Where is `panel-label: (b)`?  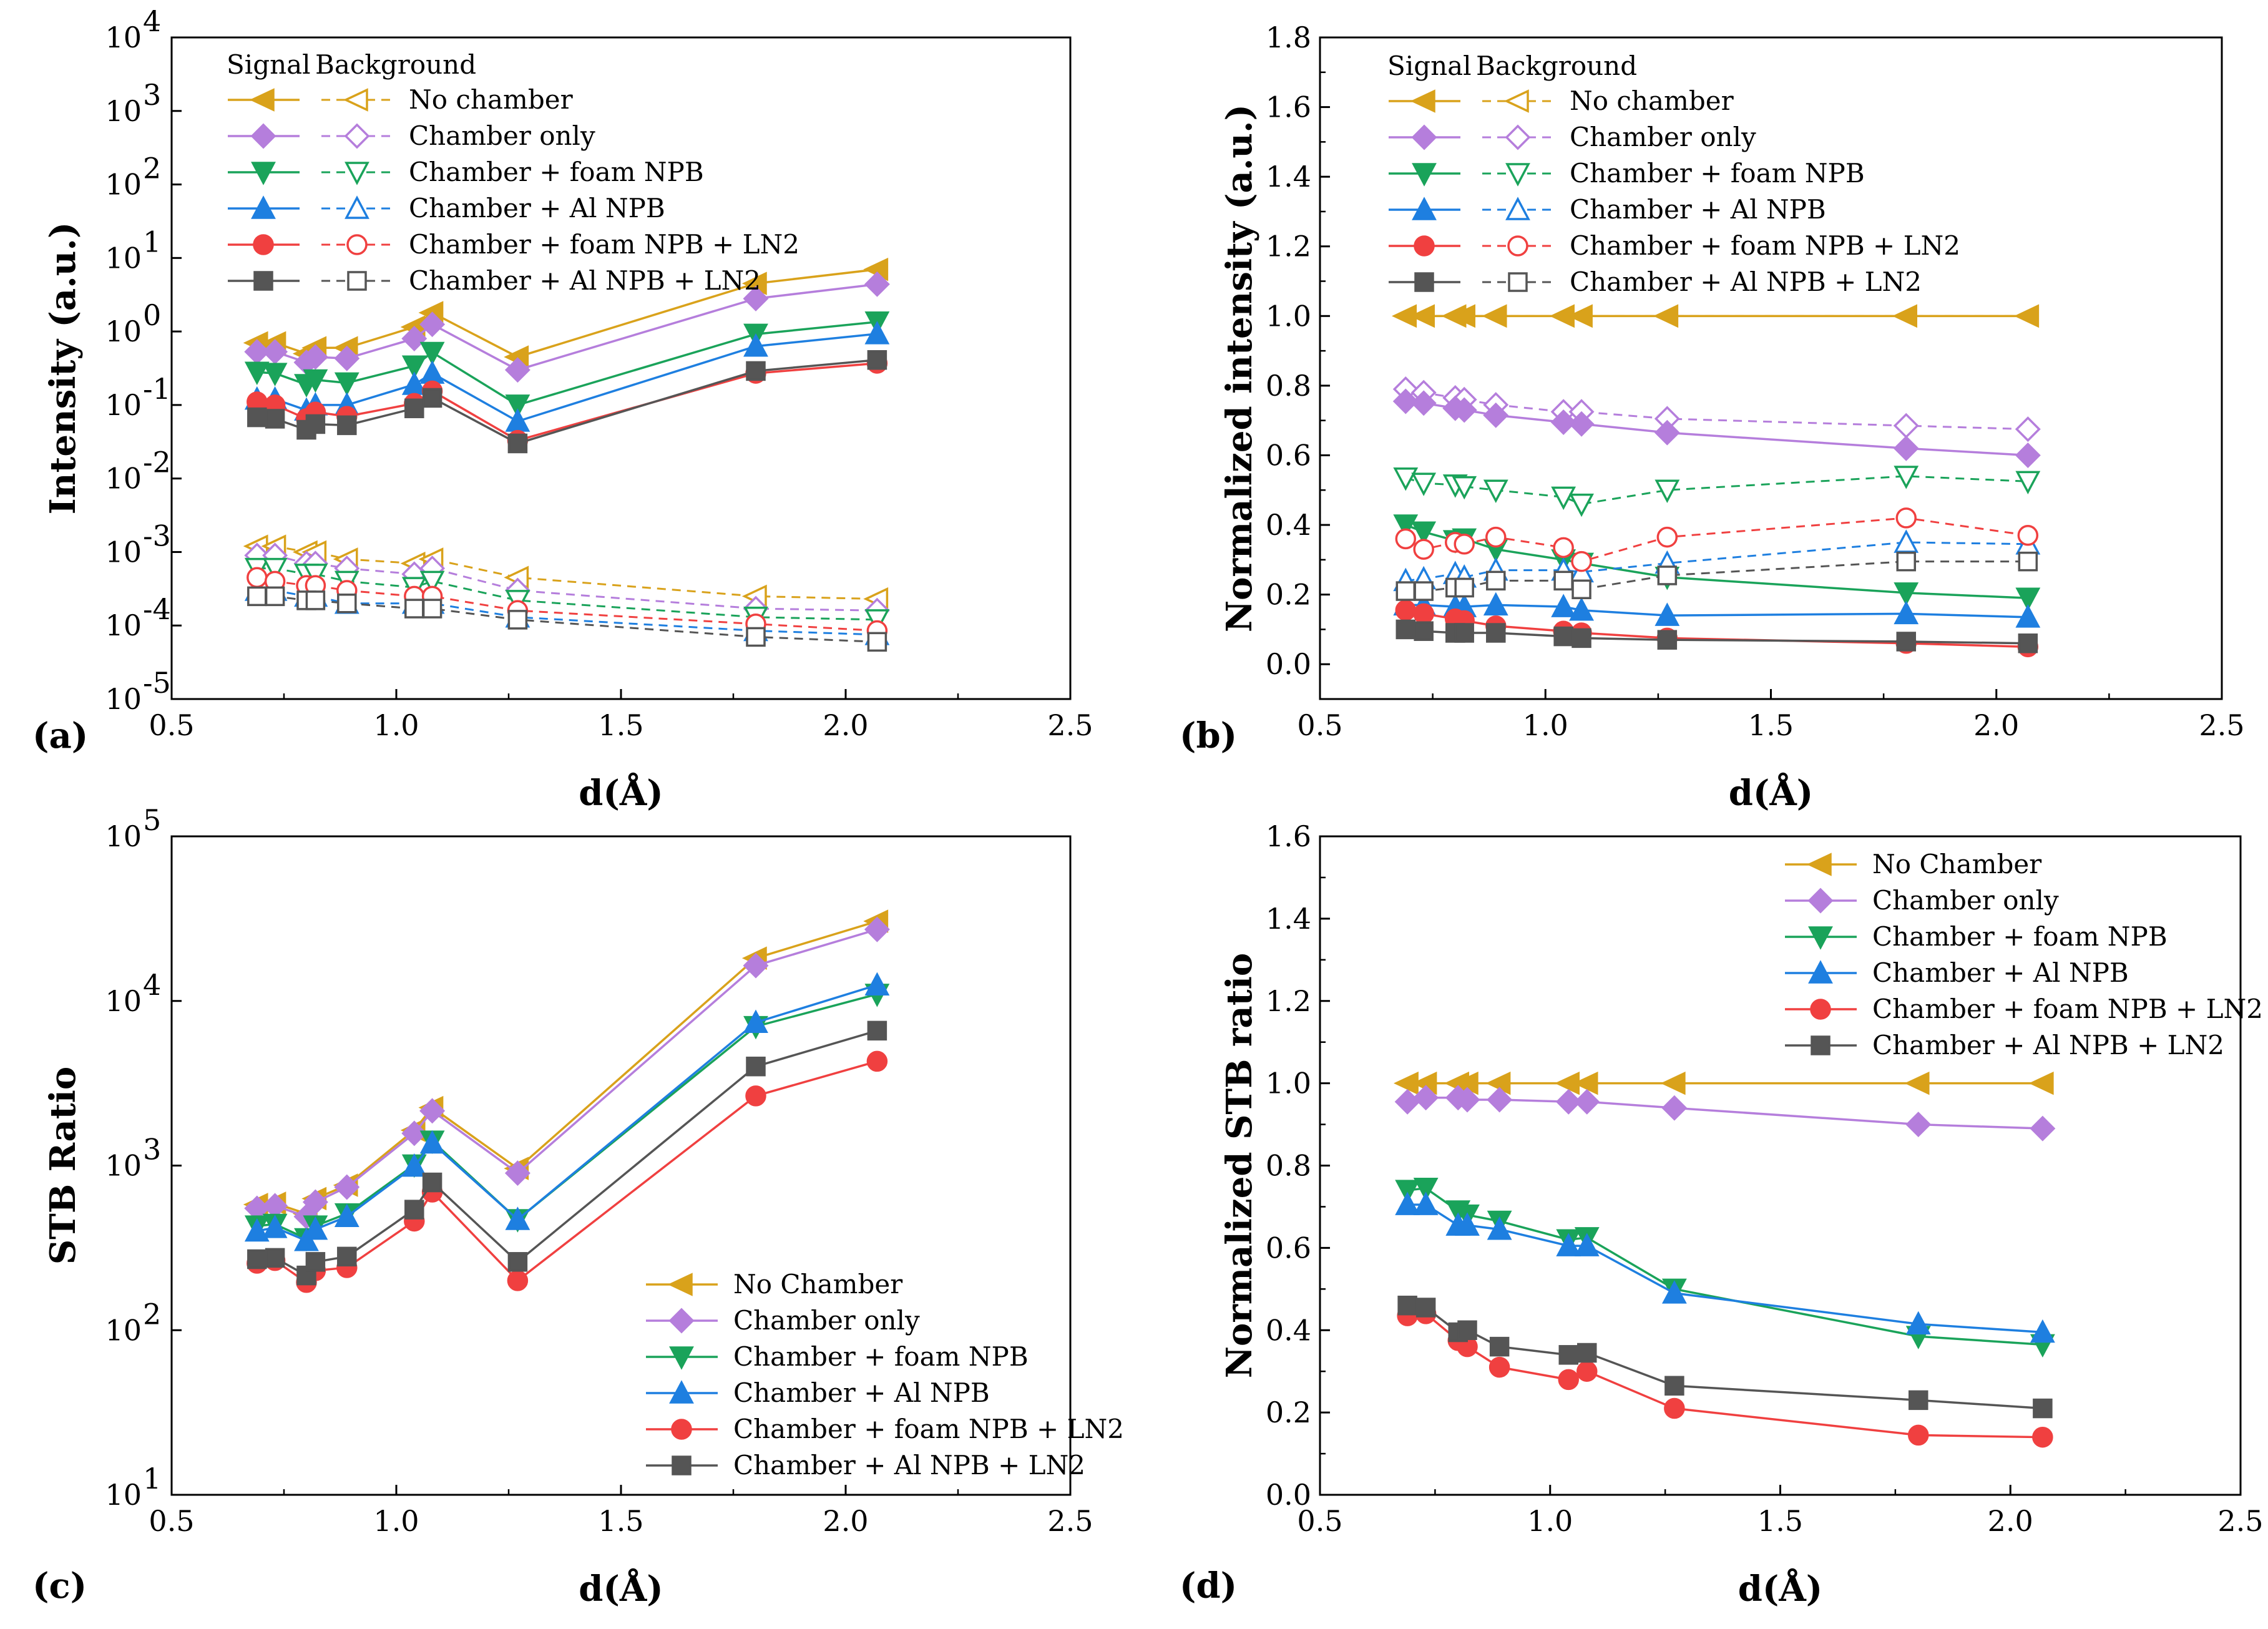
panel-label: (b) is located at coordinates (1208, 735).